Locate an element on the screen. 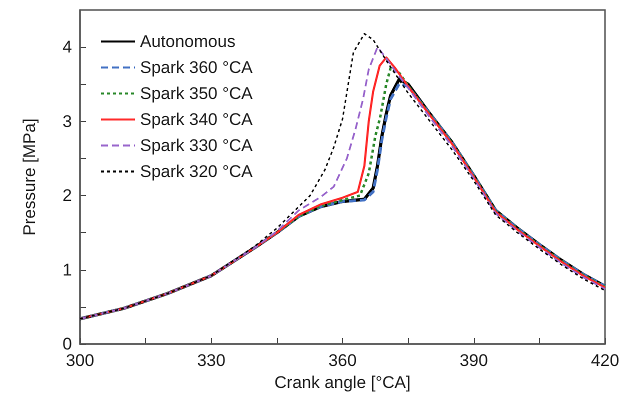 The width and height of the screenshot is (624, 405). y-axis-title: Pressure [MPa] is located at coordinates (29, 177).